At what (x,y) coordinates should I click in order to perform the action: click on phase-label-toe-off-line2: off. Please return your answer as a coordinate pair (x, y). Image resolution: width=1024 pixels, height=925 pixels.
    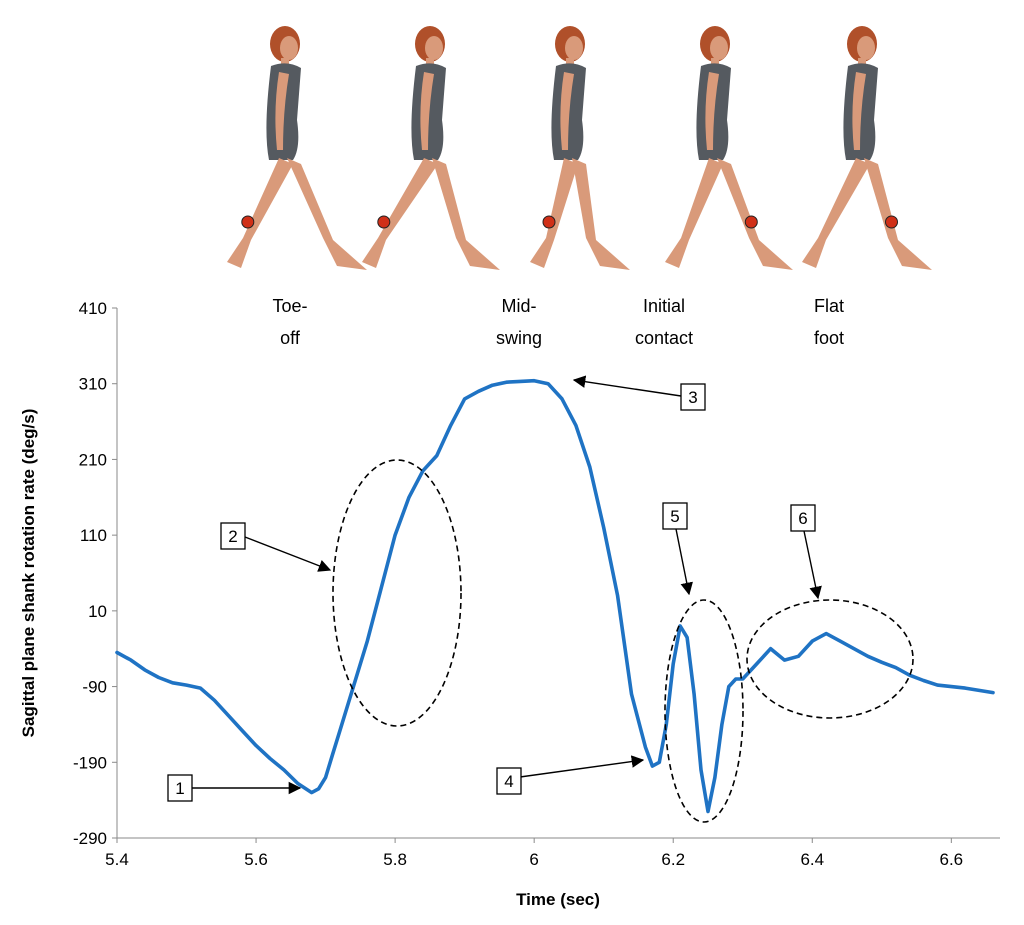
    Looking at the image, I should click on (290, 338).